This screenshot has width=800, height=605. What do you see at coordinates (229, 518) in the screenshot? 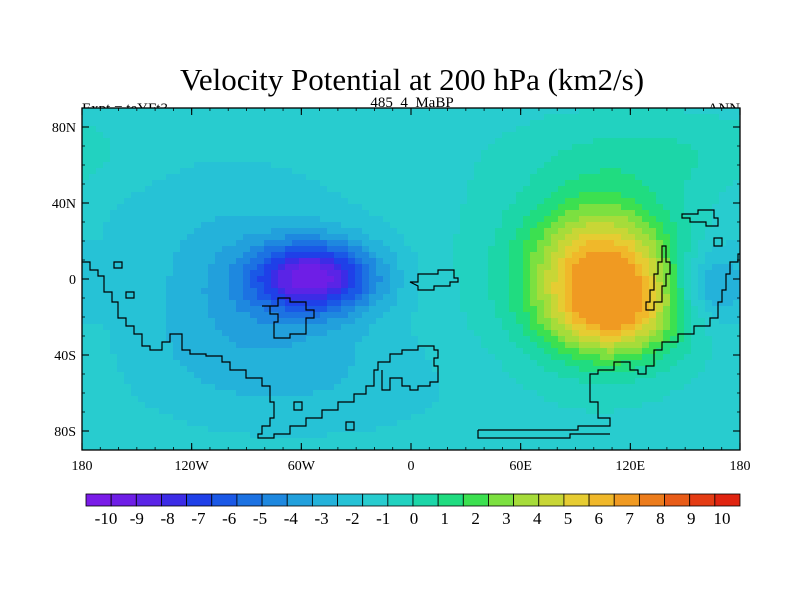
I see `colorbar-label: -6` at bounding box center [229, 518].